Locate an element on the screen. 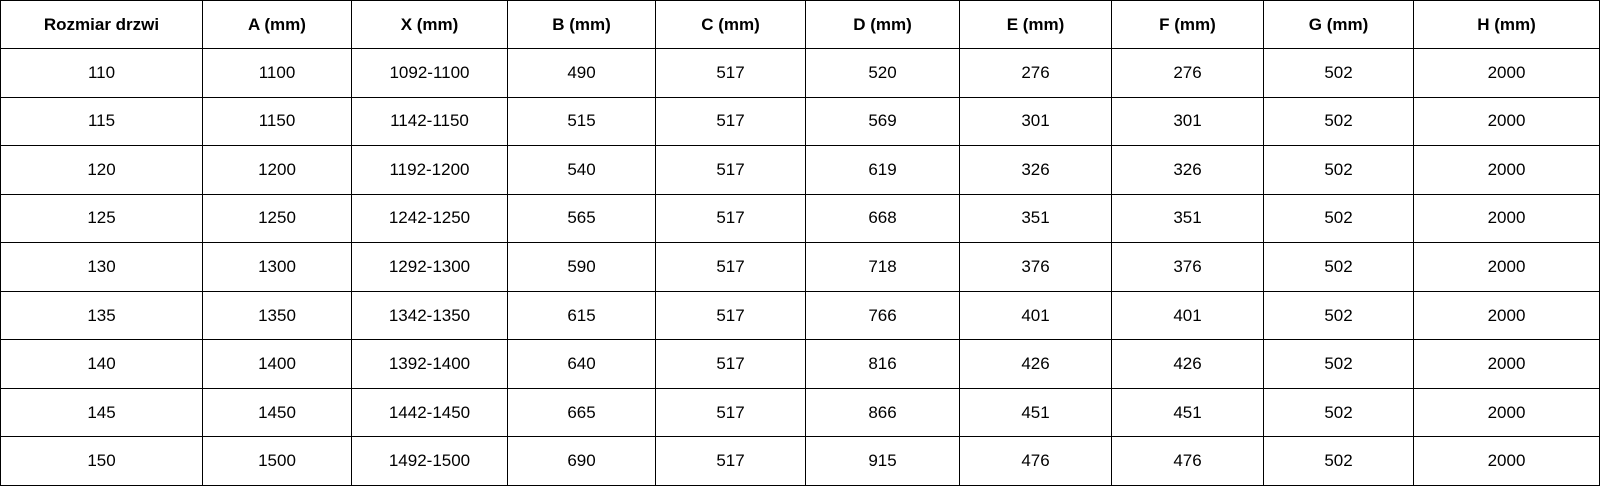 The width and height of the screenshot is (1600, 487). table-cell: 150 is located at coordinates (101, 461).